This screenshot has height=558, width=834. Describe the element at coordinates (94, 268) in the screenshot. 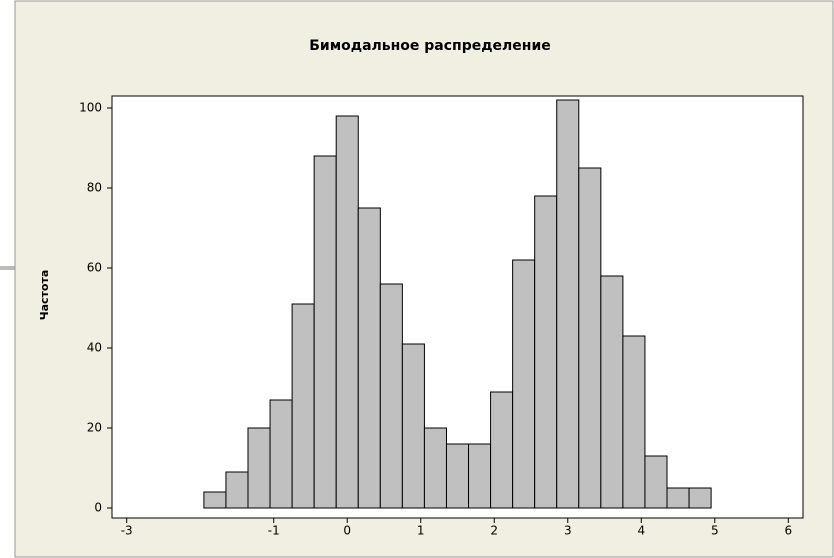

I see `y-tick-label: 60` at that location.